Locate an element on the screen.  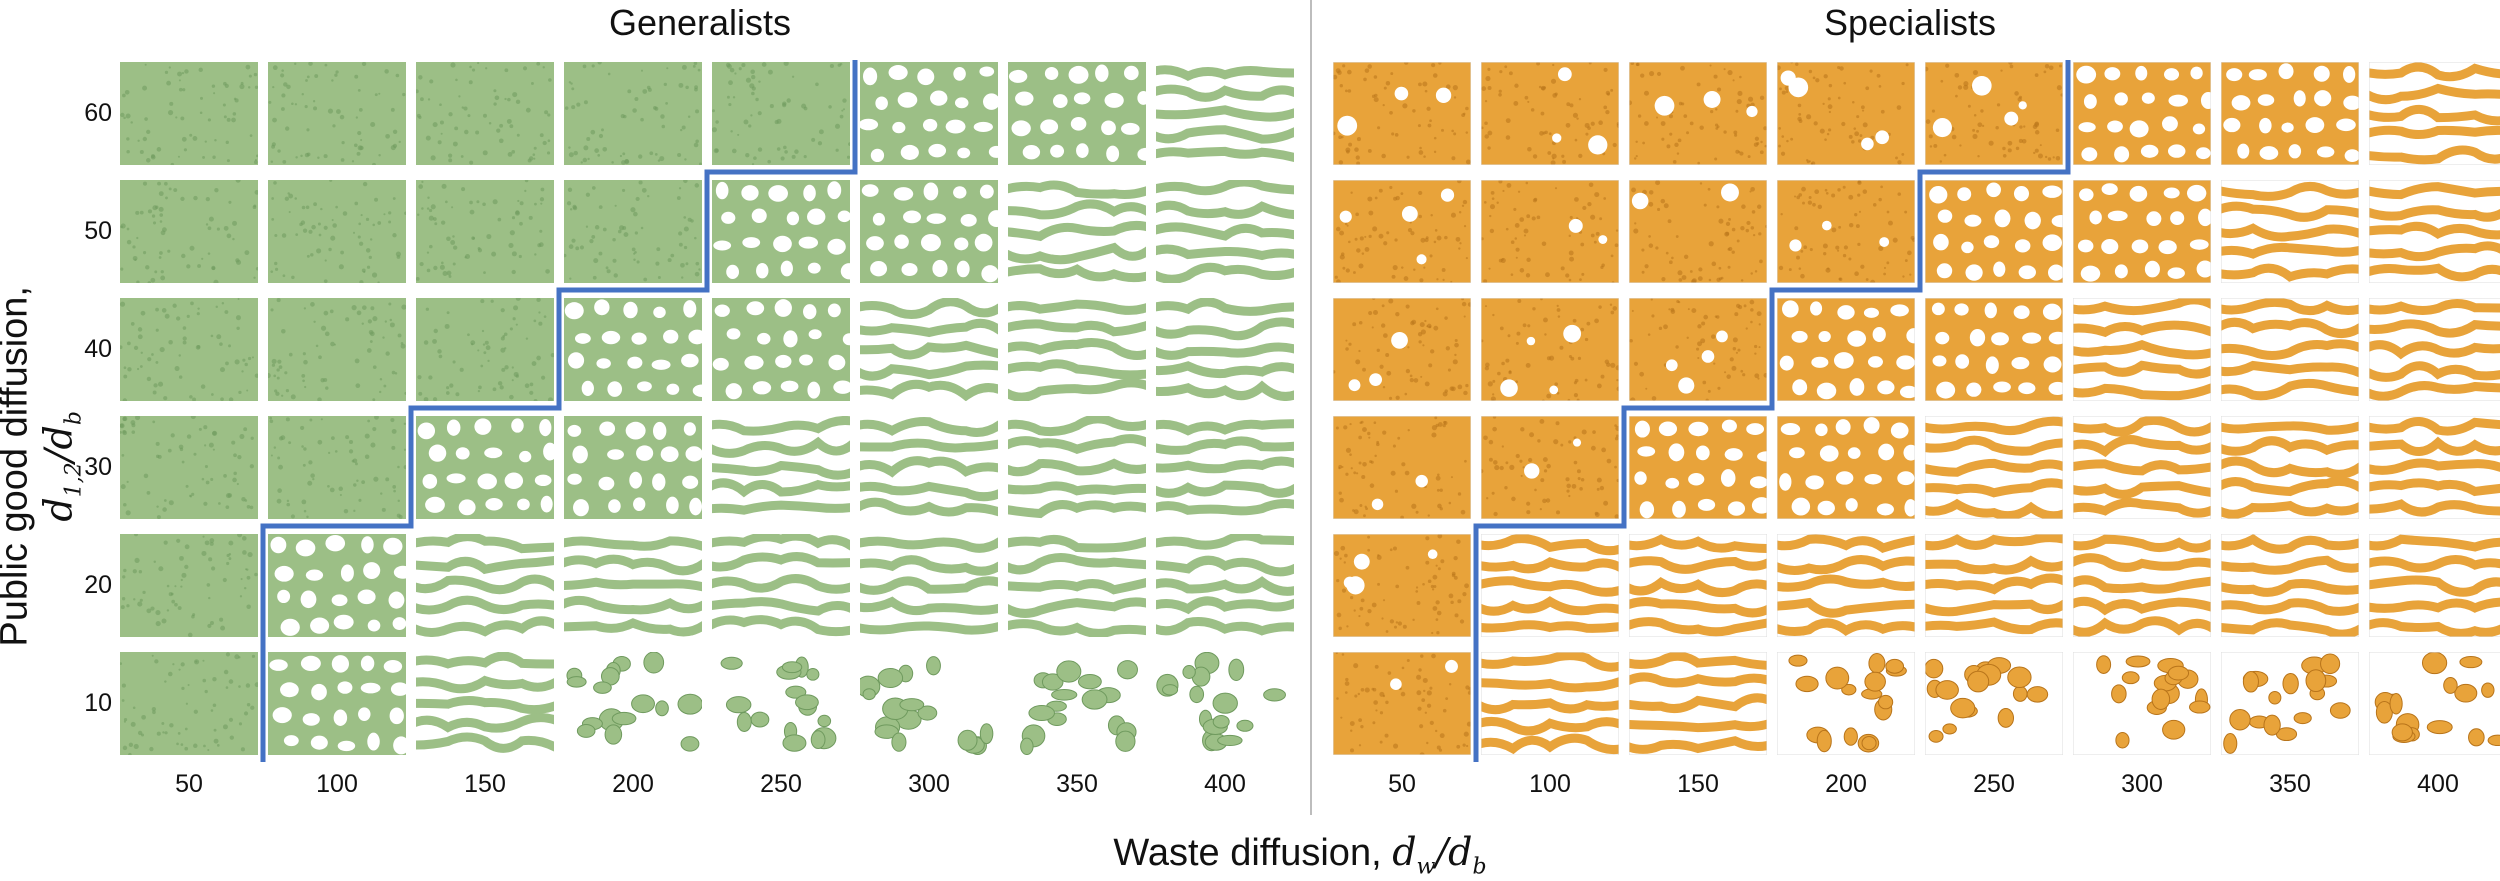
y-tick-label: 20 is located at coordinates (98, 584).